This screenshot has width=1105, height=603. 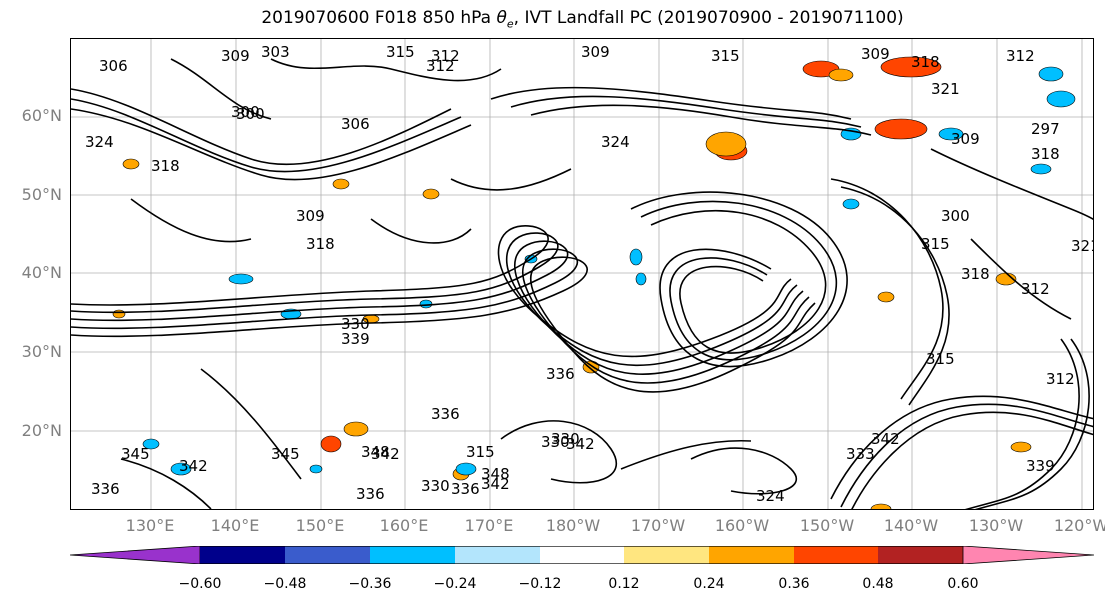 What do you see at coordinates (1079, 525) in the screenshot?
I see `lon-label: 120°W` at bounding box center [1079, 525].